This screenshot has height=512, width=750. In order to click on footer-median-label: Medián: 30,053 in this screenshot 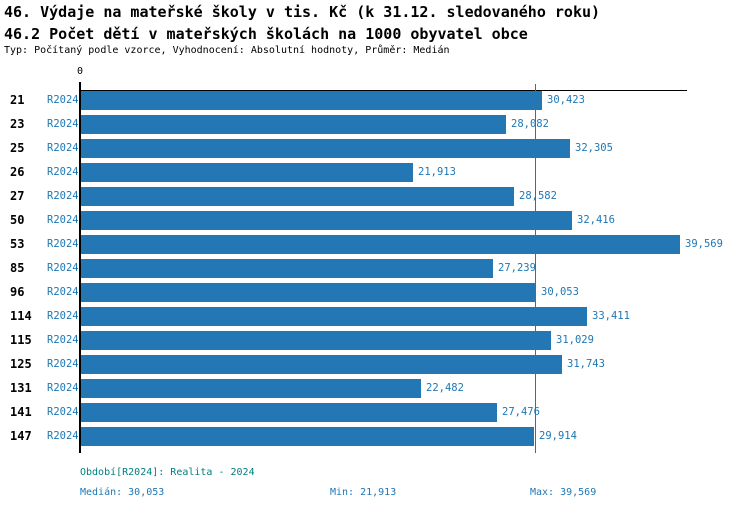, I will do `click(122, 492)`.